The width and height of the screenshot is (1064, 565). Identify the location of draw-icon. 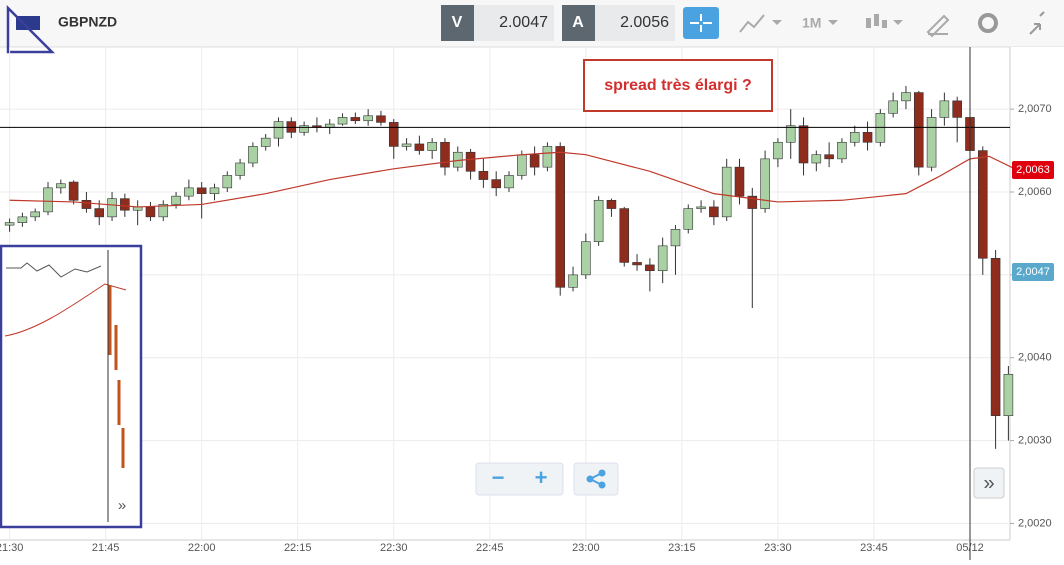
(938, 26).